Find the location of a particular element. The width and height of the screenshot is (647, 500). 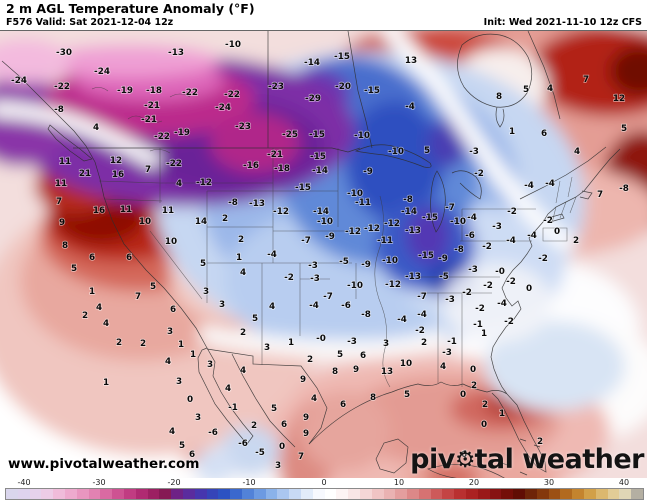

colorbar-tick: -40 is located at coordinates (24, 482).